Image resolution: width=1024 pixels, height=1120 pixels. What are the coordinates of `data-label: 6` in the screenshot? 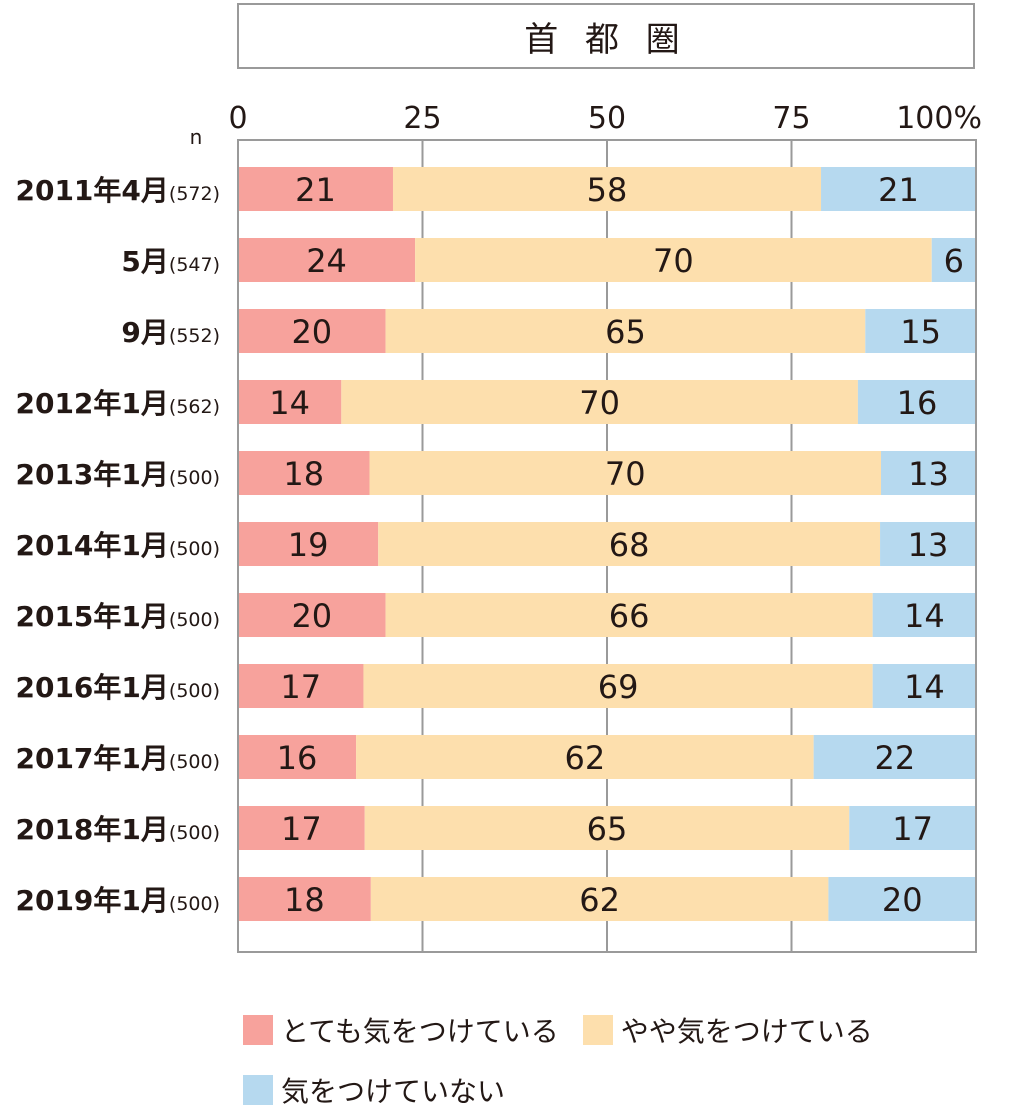 It's located at (954, 261).